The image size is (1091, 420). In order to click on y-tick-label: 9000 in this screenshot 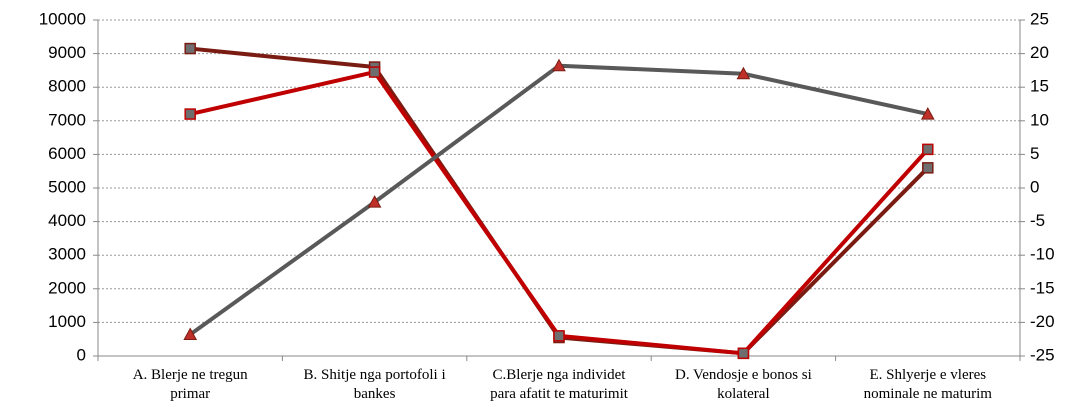, I will do `click(67, 52)`.